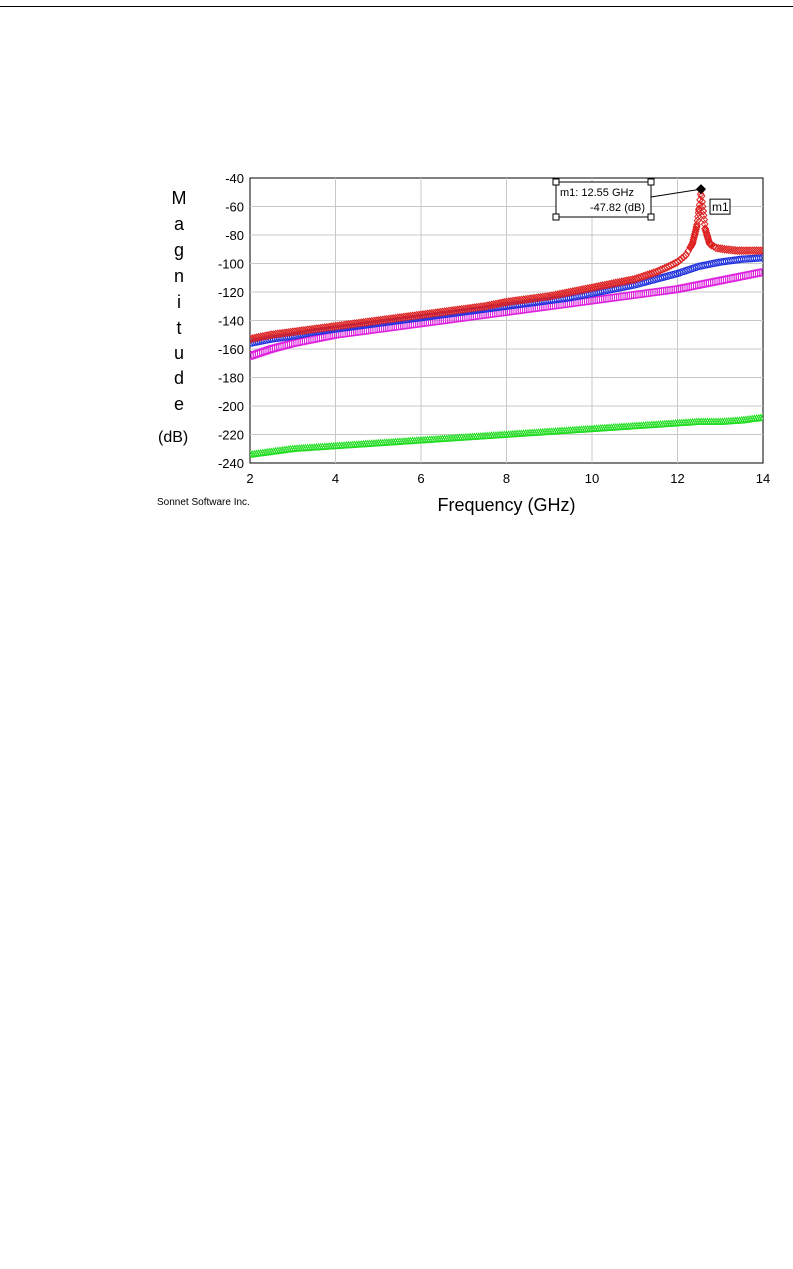 Image resolution: width=793 pixels, height=1269 pixels. What do you see at coordinates (231, 435) in the screenshot?
I see `y-tick-label: -220` at bounding box center [231, 435].